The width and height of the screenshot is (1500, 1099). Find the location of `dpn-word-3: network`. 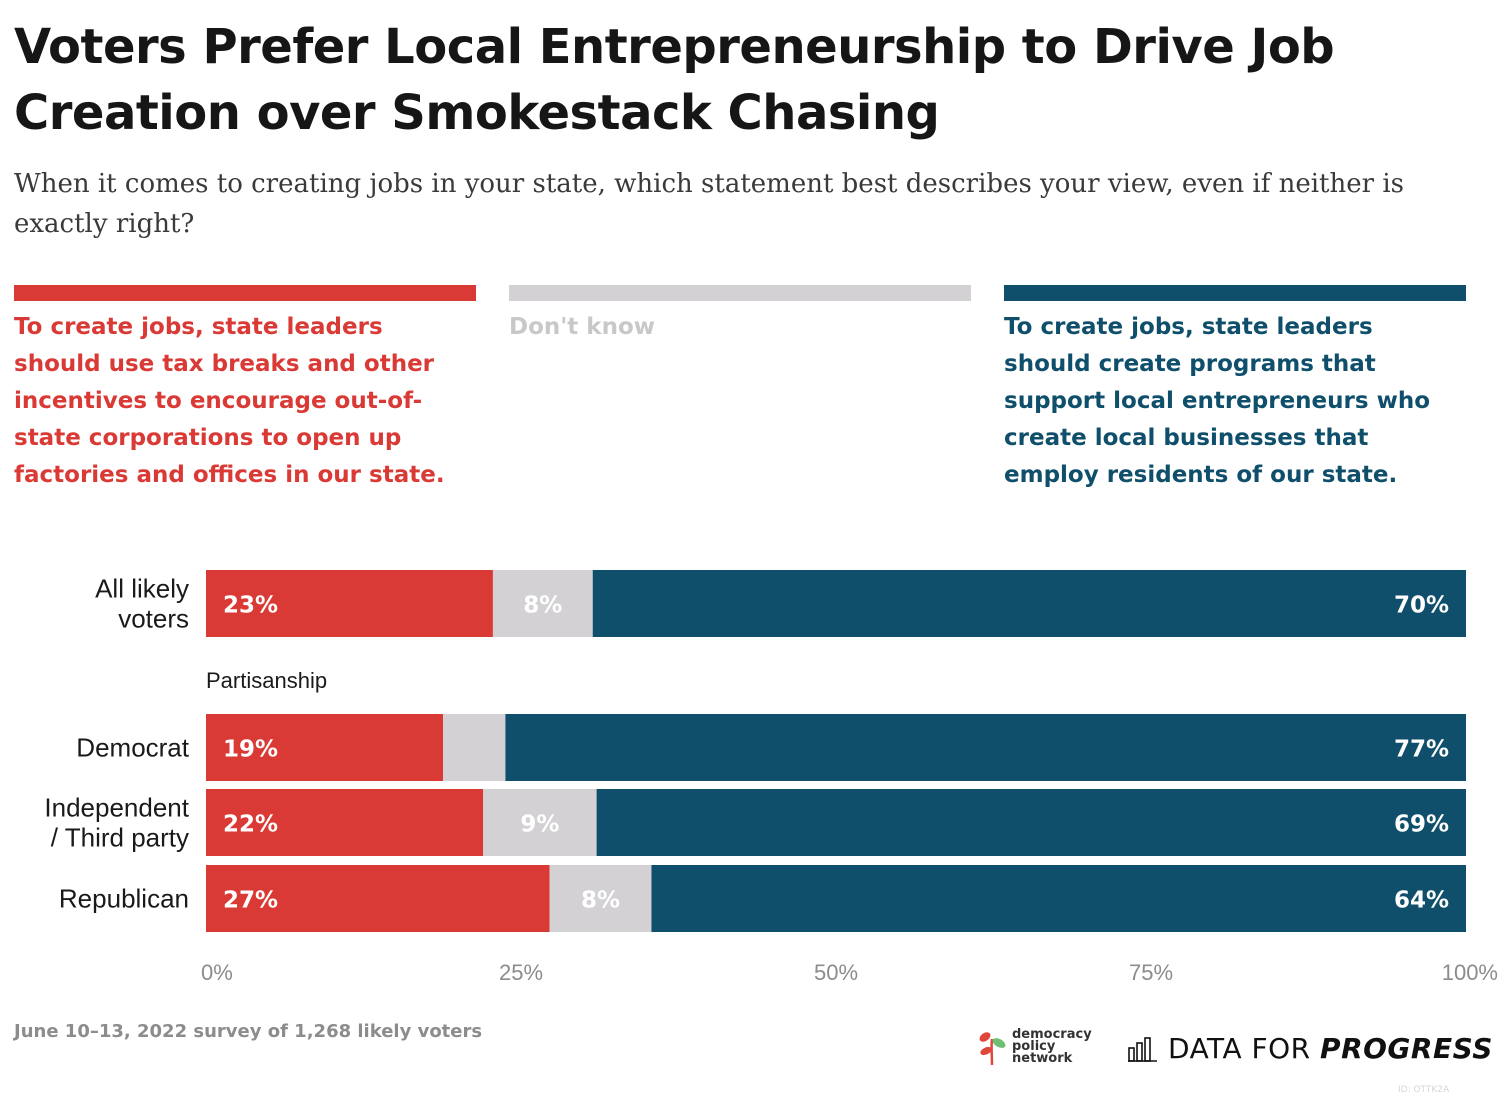

dpn-word-3: network is located at coordinates (1042, 1058).